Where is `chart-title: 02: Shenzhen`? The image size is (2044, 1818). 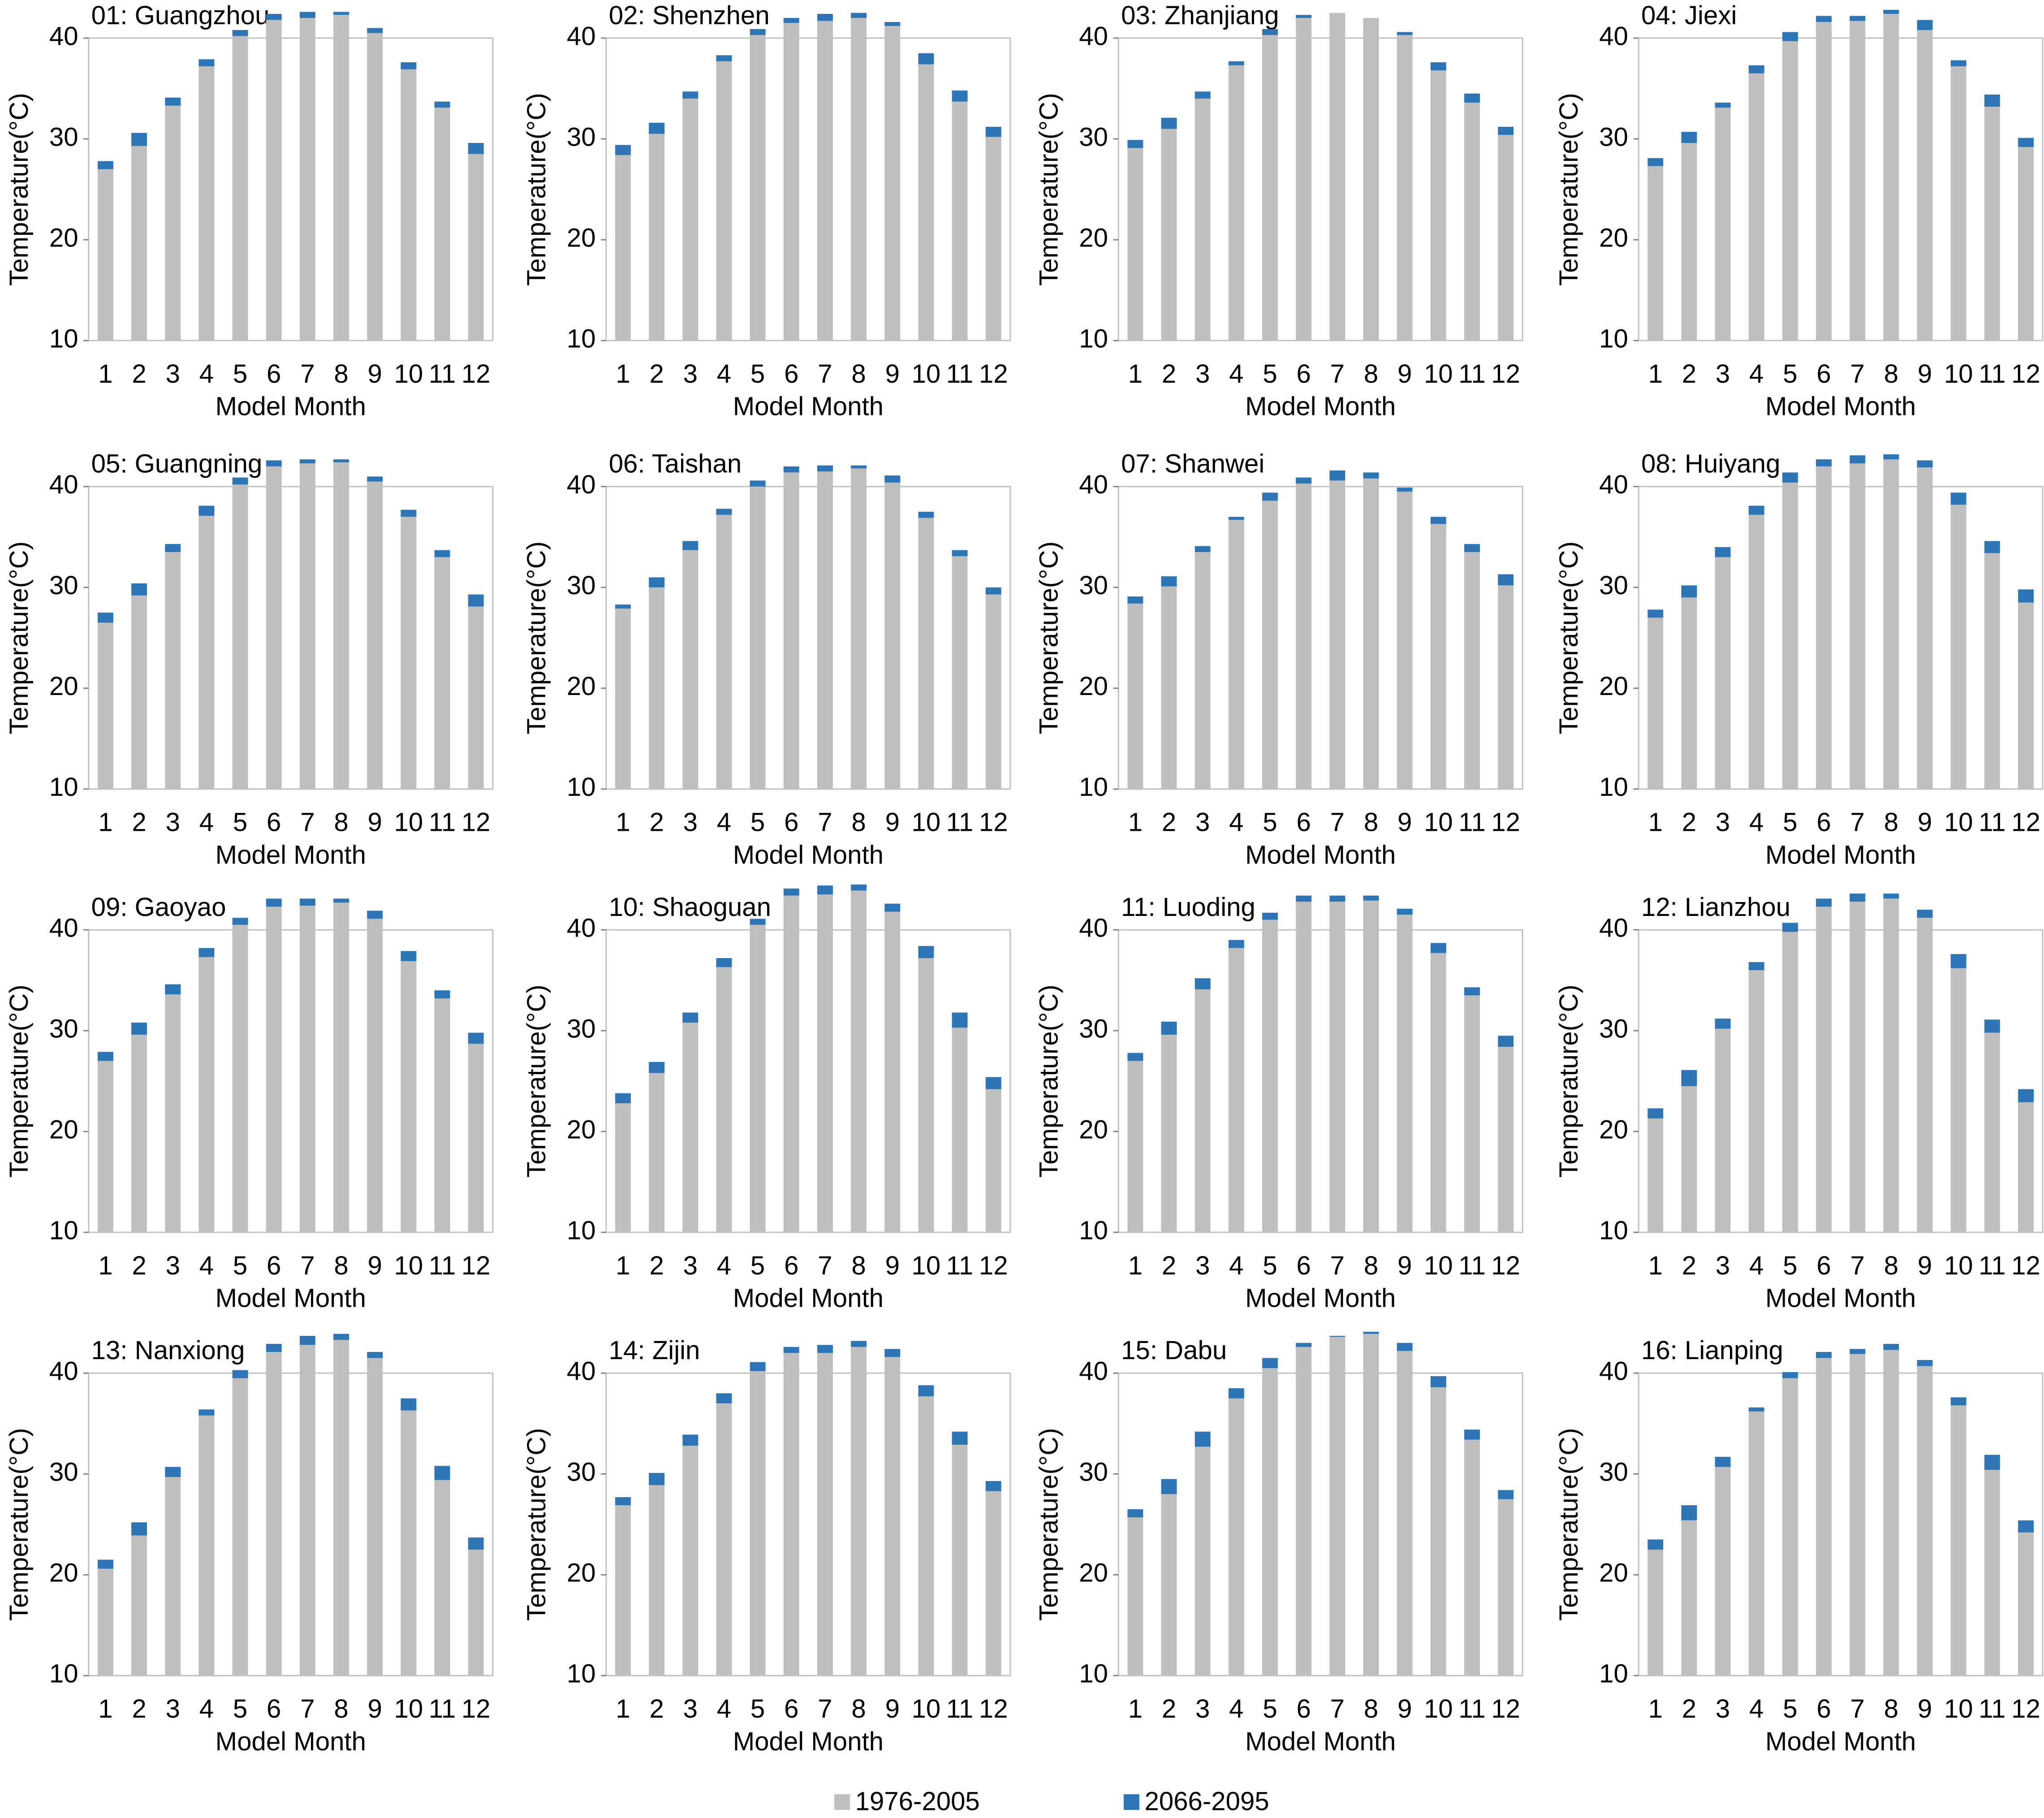 chart-title: 02: Shenzhen is located at coordinates (689, 15).